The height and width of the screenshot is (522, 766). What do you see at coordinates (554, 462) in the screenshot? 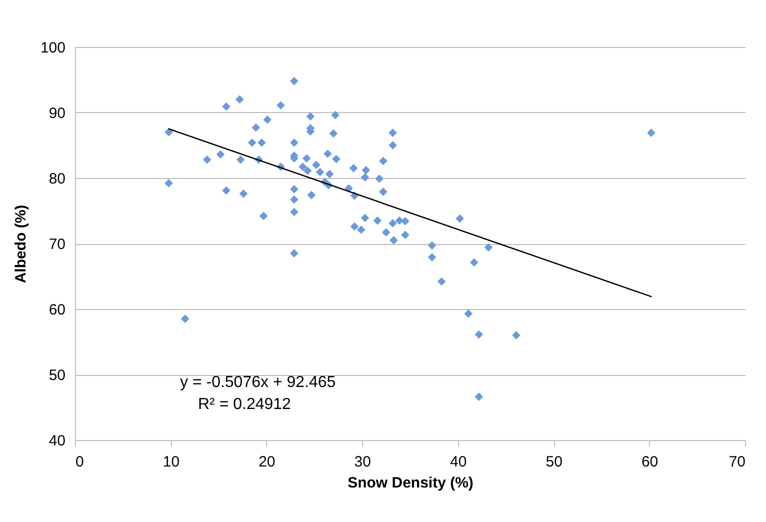
I see `x-tick-label: 50` at bounding box center [554, 462].